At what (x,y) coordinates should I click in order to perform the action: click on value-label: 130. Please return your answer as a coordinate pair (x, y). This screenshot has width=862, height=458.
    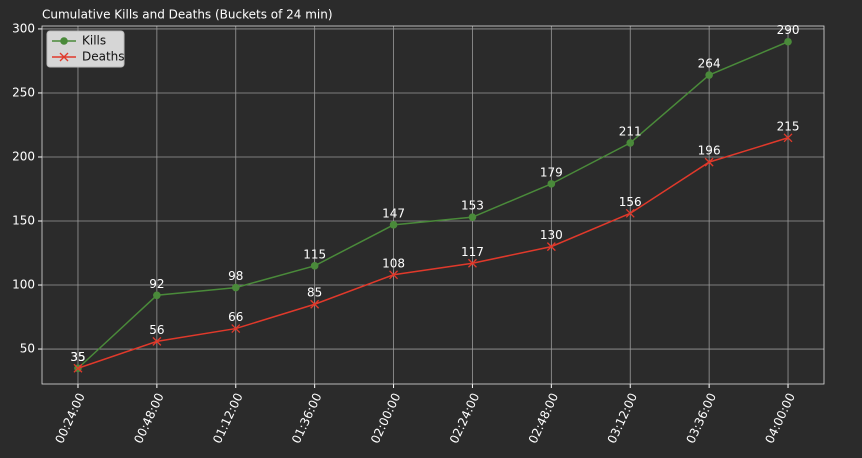
    Looking at the image, I should click on (551, 235).